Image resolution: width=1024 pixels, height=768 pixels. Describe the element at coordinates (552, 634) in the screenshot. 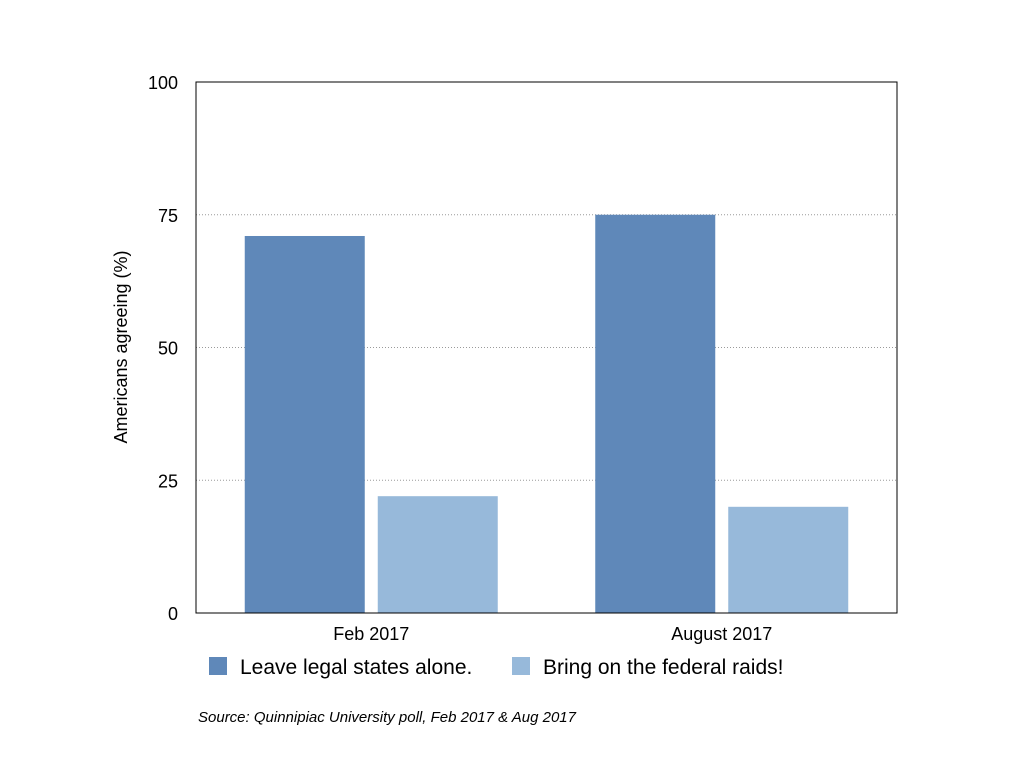

I see `x-axis-ticks: Feb 2017 August 2017` at that location.